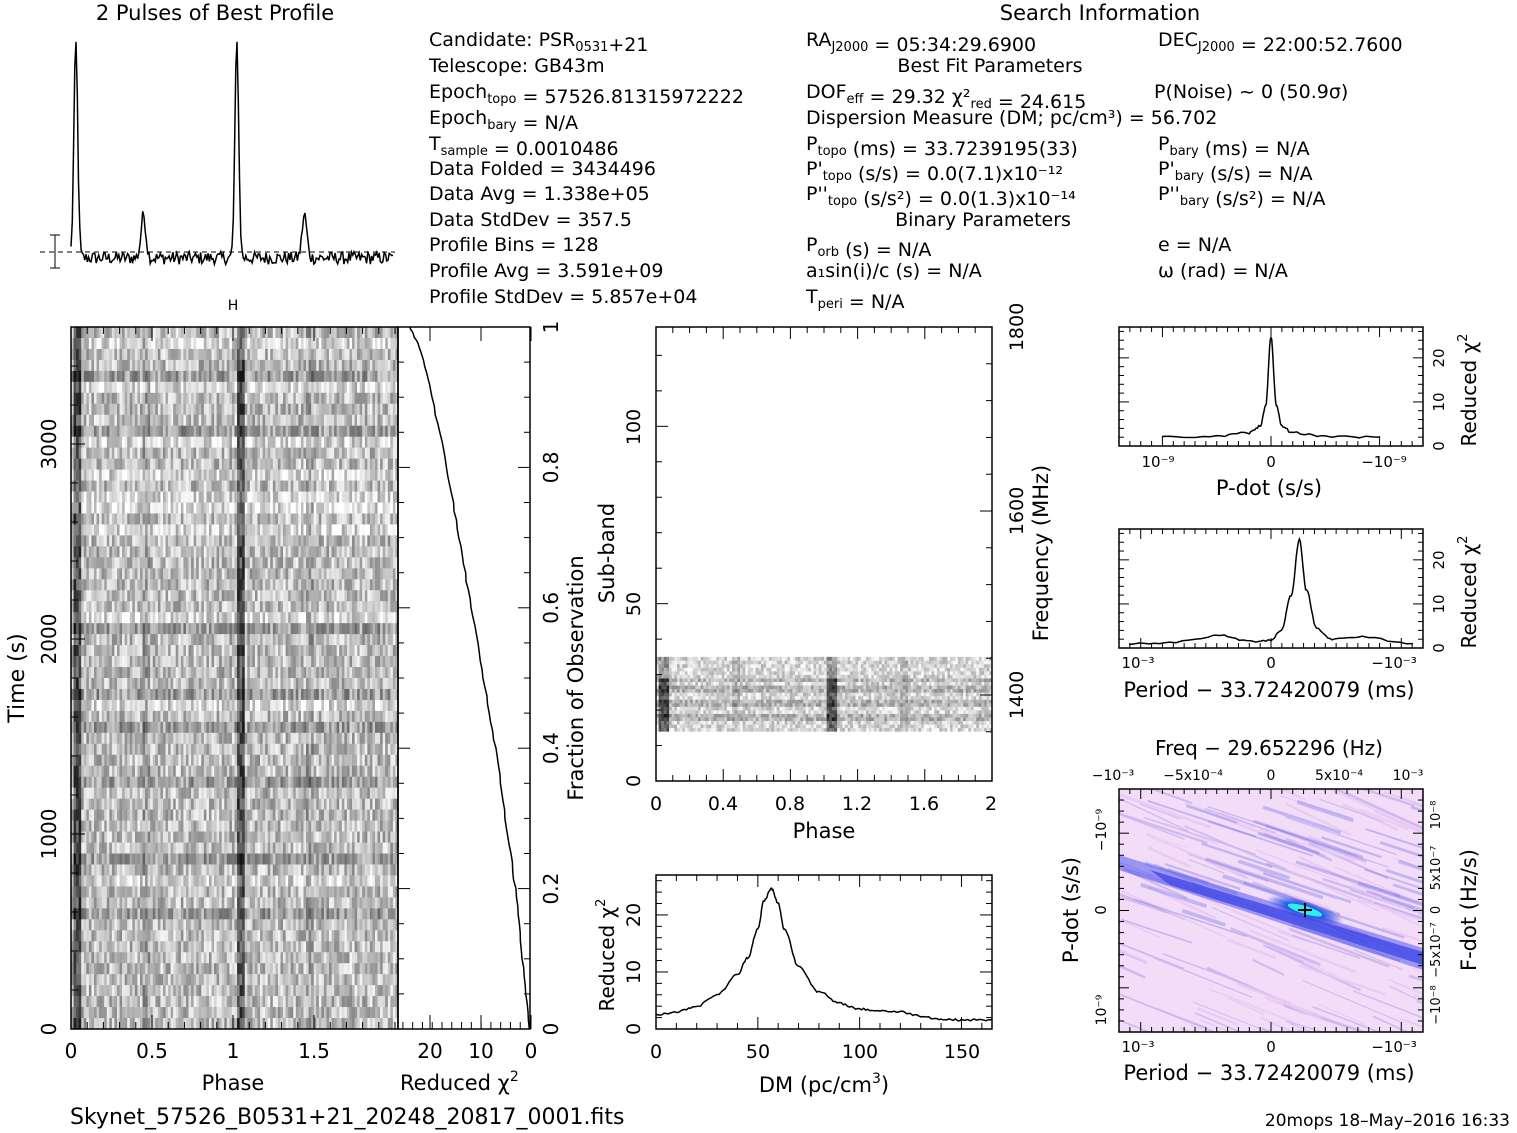 This screenshot has height=1133, width=1517. I want to click on period-chi-frame, so click(1271, 588).